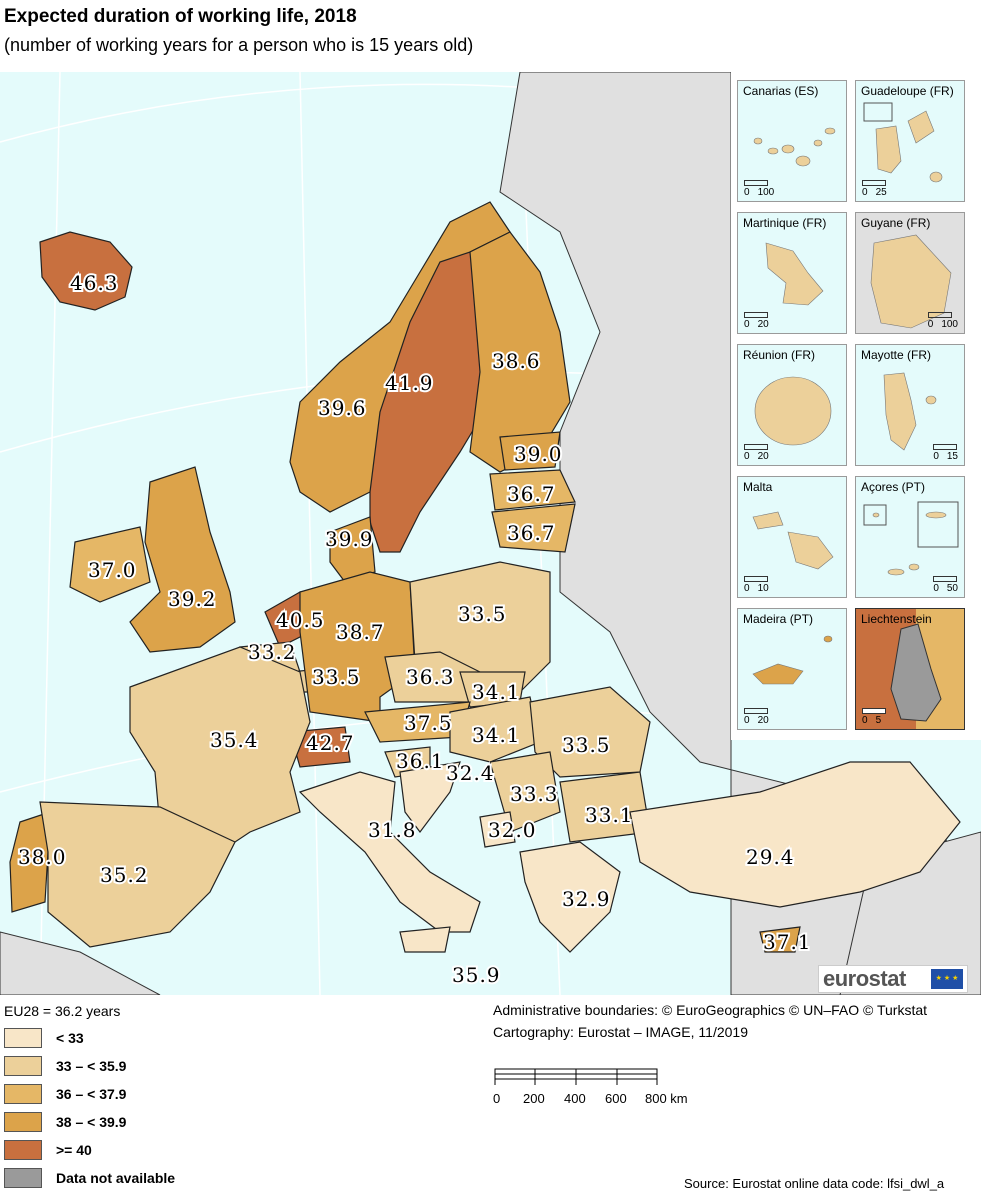 This screenshot has height=1200, width=981. I want to click on label-serbia: 33.3, so click(534, 794).